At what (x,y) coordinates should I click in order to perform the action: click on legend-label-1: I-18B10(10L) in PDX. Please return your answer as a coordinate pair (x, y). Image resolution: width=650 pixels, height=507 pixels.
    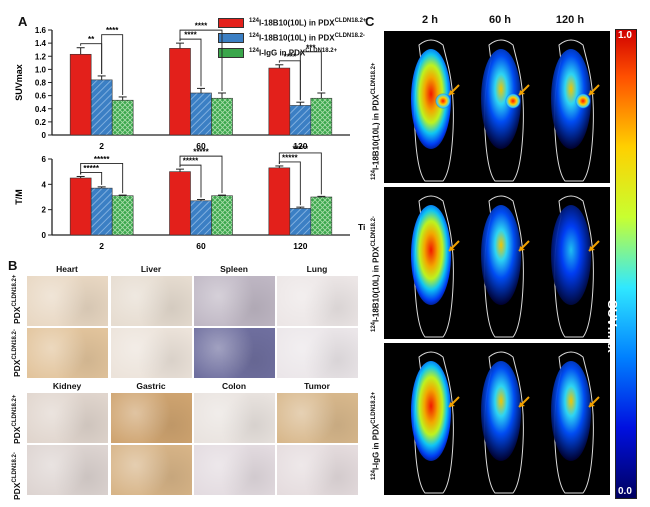
    Looking at the image, I should click on (297, 23).